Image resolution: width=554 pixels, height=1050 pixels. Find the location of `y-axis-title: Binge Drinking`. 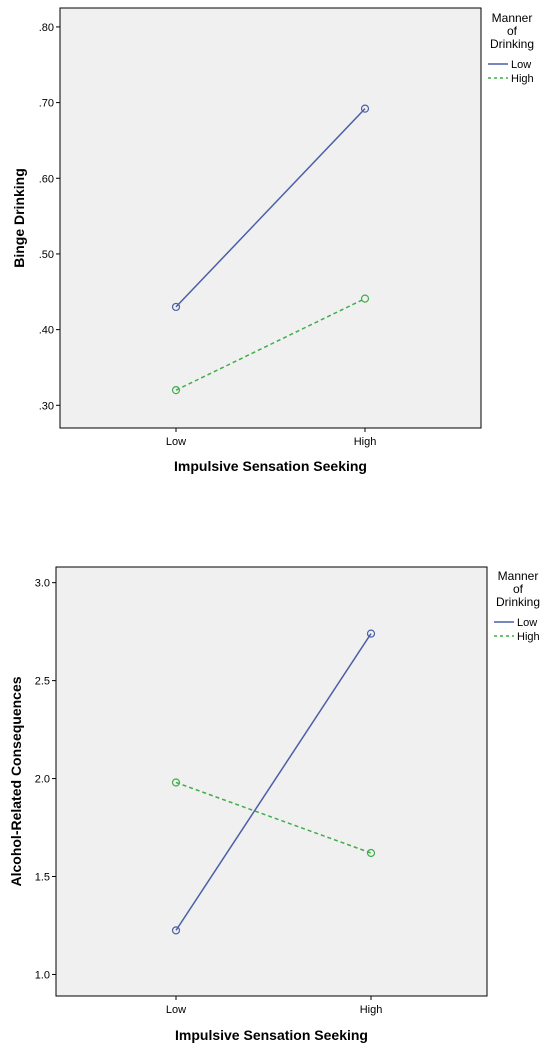

y-axis-title: Binge Drinking is located at coordinates (19, 218).